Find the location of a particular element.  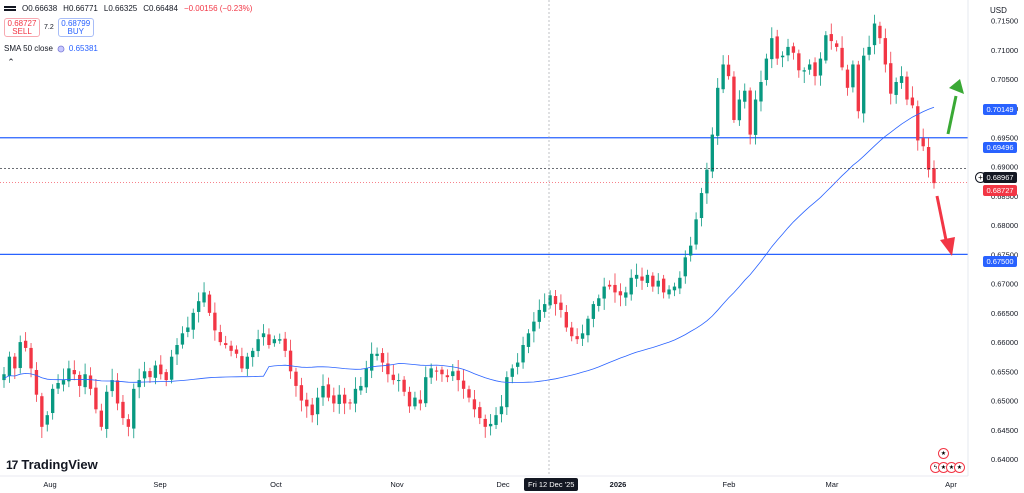

collapse-legend-button: ⌃ is located at coordinates (11, 62).